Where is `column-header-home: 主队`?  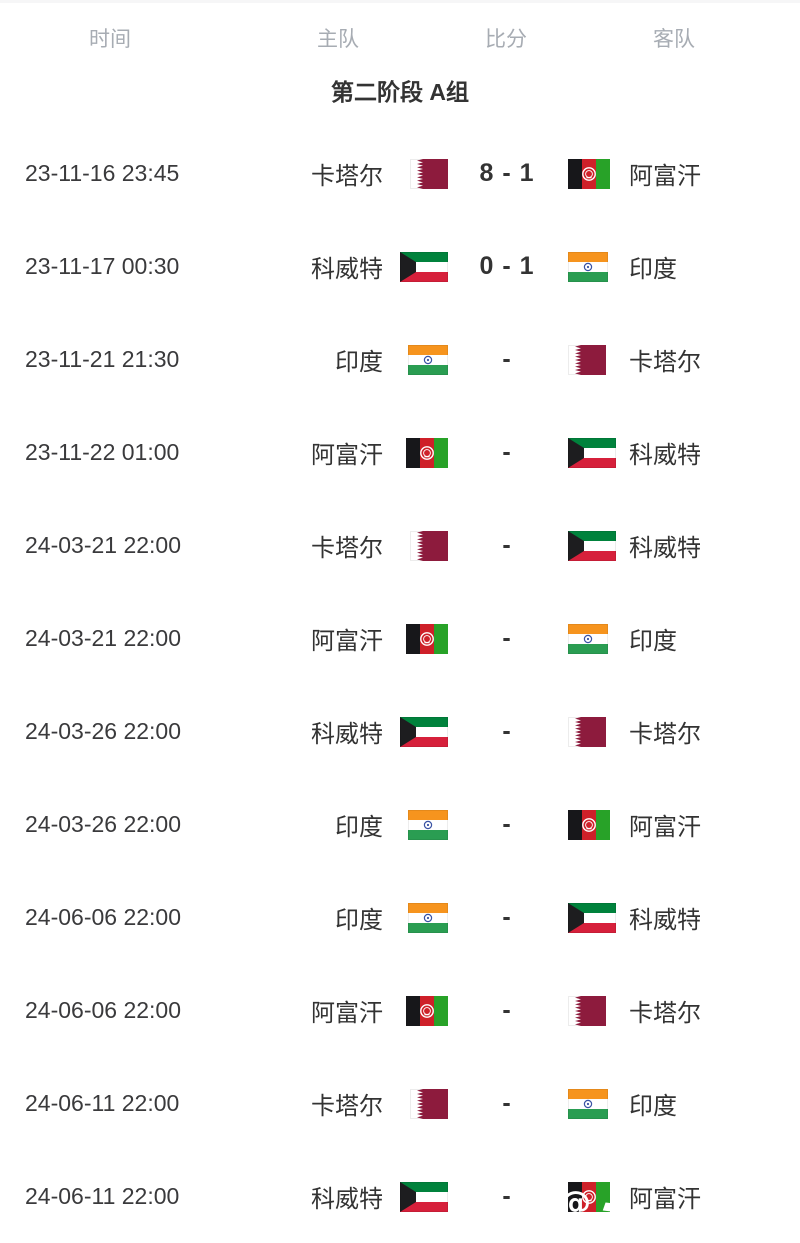 column-header-home: 主队 is located at coordinates (338, 39).